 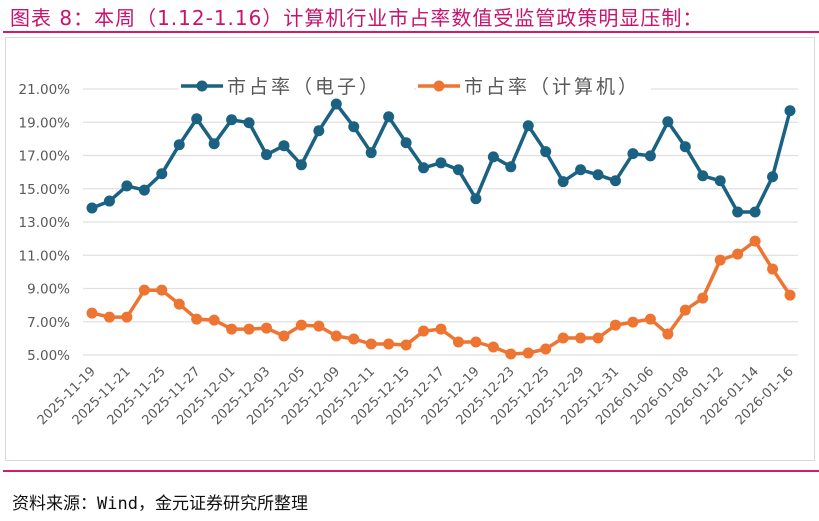 I want to click on y-tick-label: 7.00%, so click(x=48, y=323).